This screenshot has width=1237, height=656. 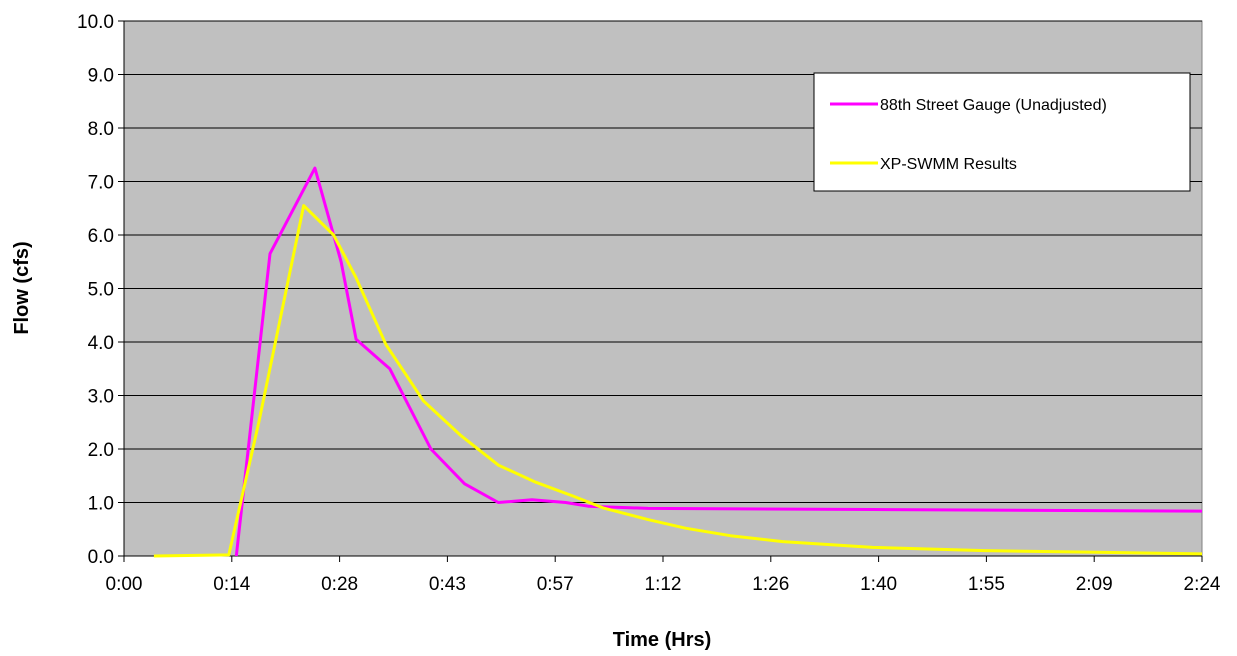 What do you see at coordinates (662, 640) in the screenshot?
I see `x-axis-title: Time (Hrs)` at bounding box center [662, 640].